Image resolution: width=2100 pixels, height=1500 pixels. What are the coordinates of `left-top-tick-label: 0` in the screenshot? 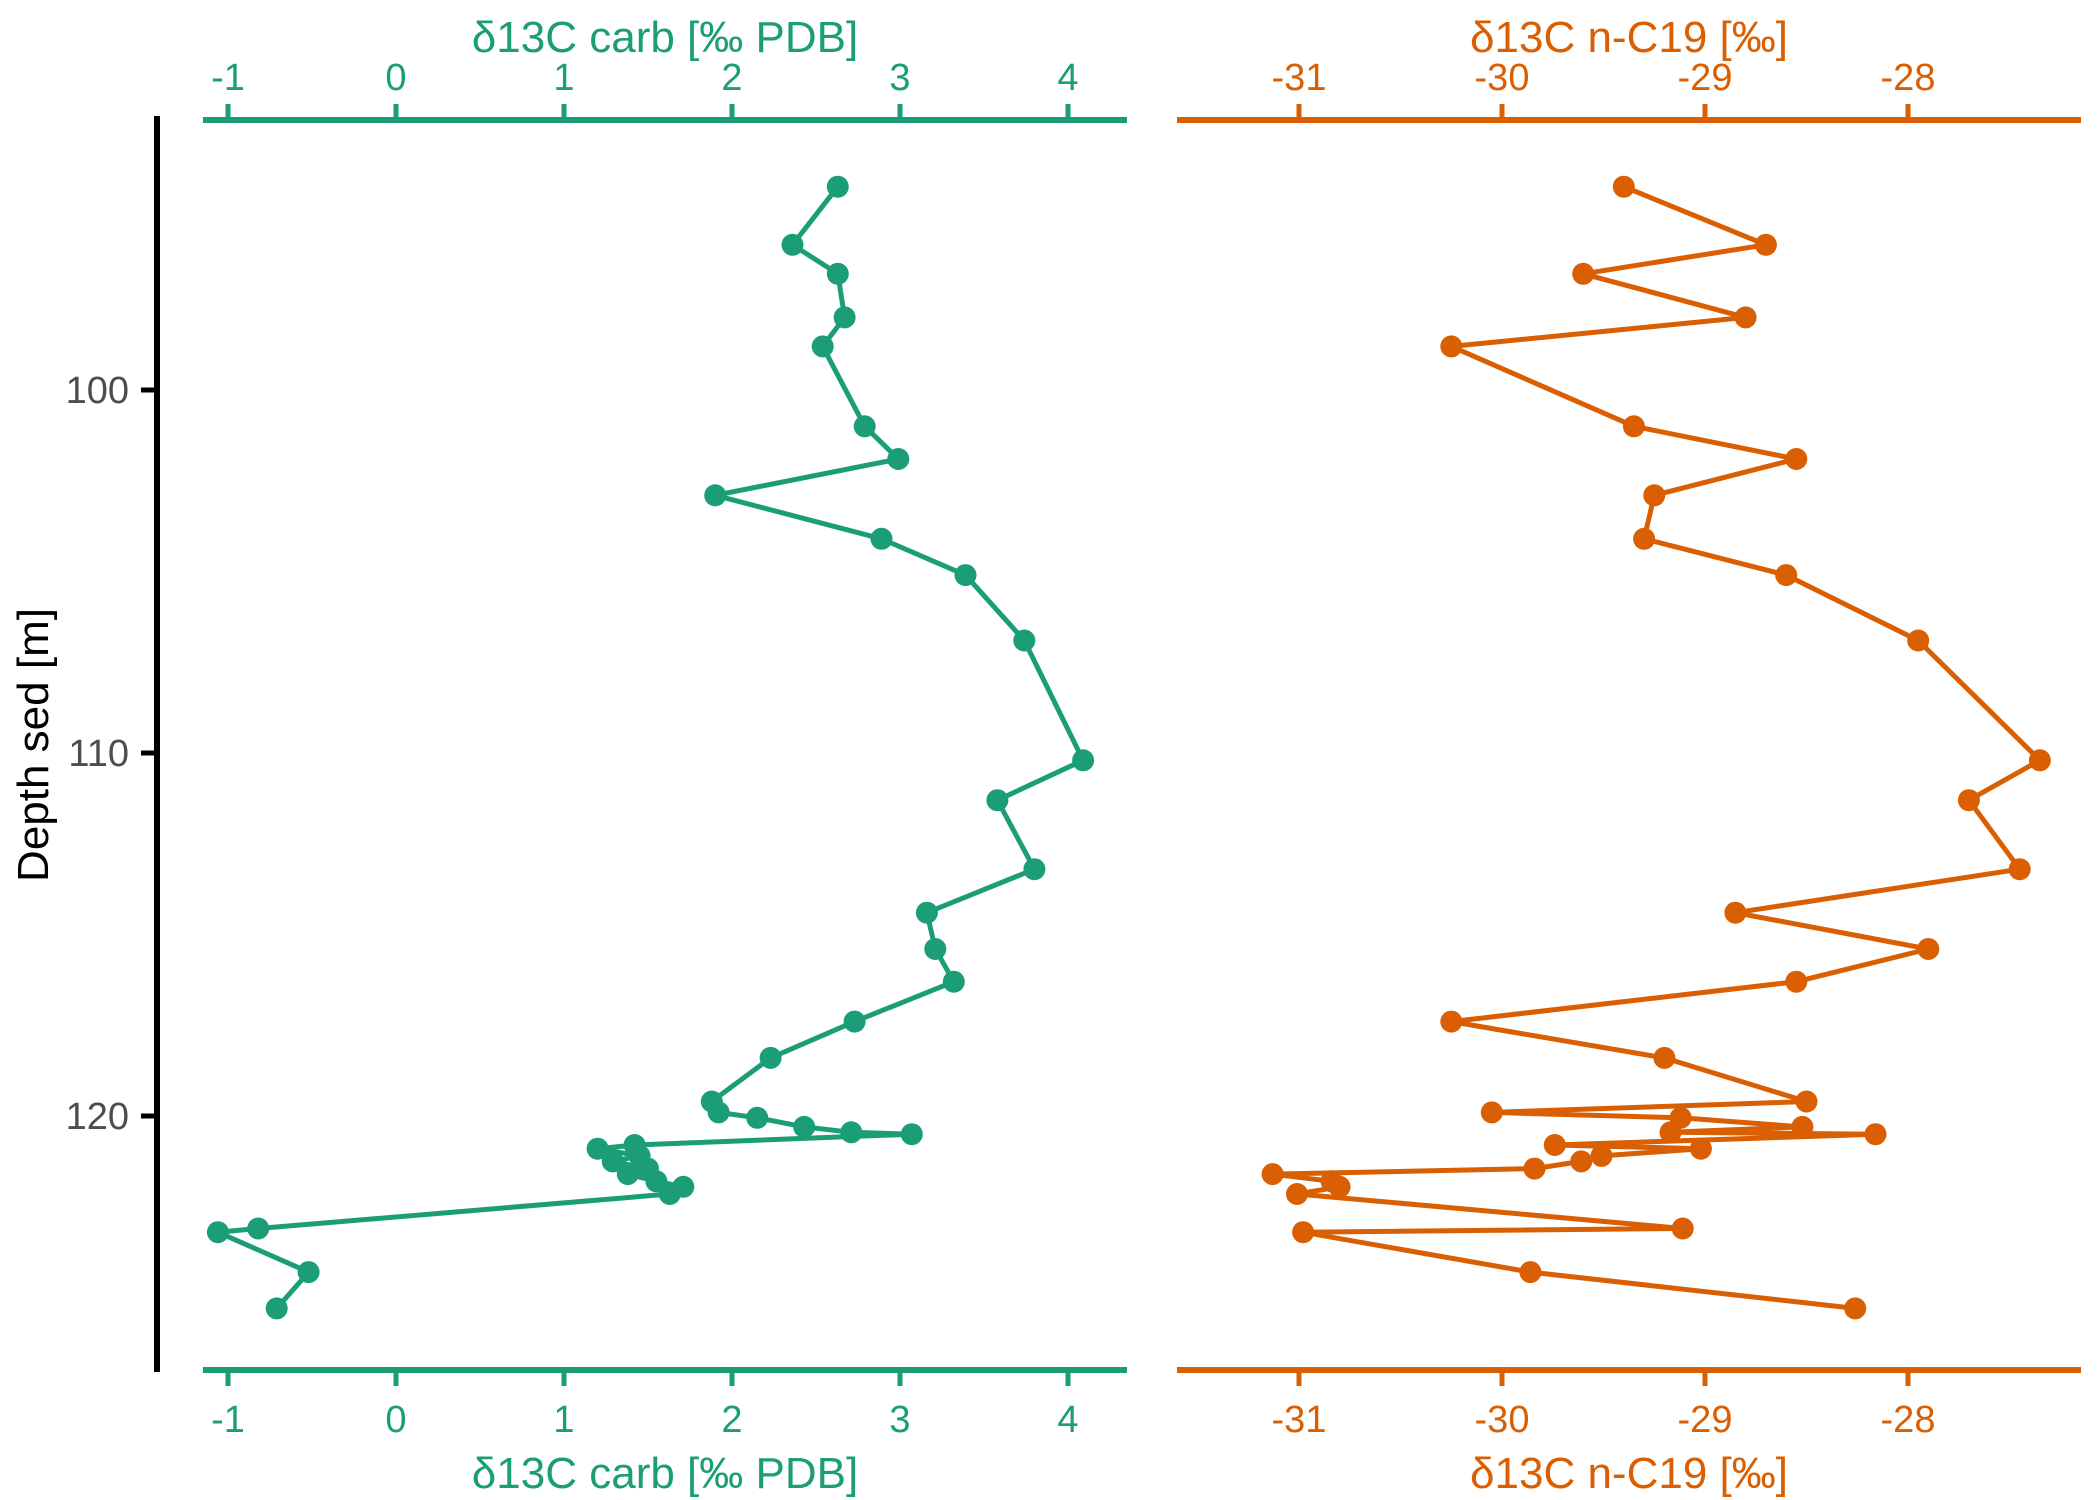 It's located at (395, 78).